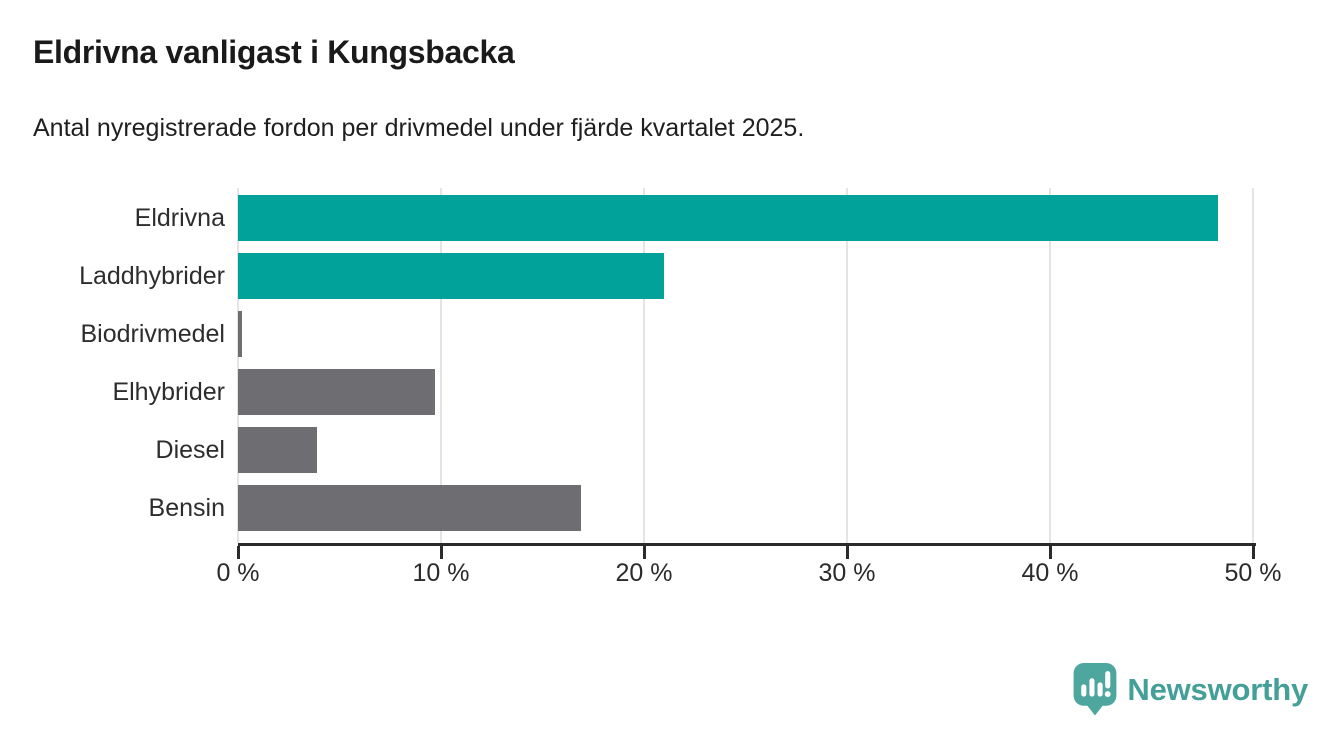 This screenshot has height=733, width=1340. I want to click on category-label-laddhybrider: Laddhybrider, so click(152, 276).